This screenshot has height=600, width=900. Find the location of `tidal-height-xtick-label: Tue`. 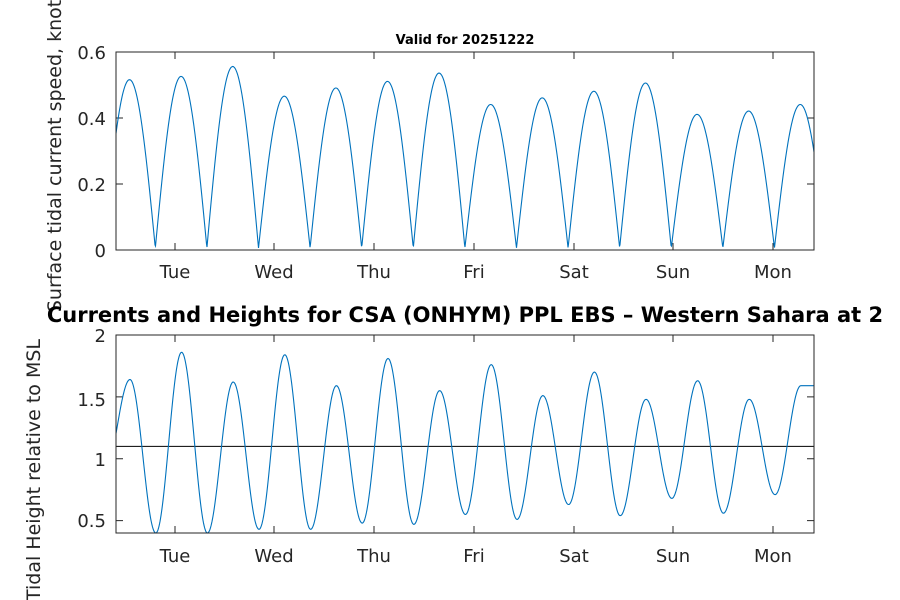

tidal-height-xtick-label: Tue is located at coordinates (175, 556).